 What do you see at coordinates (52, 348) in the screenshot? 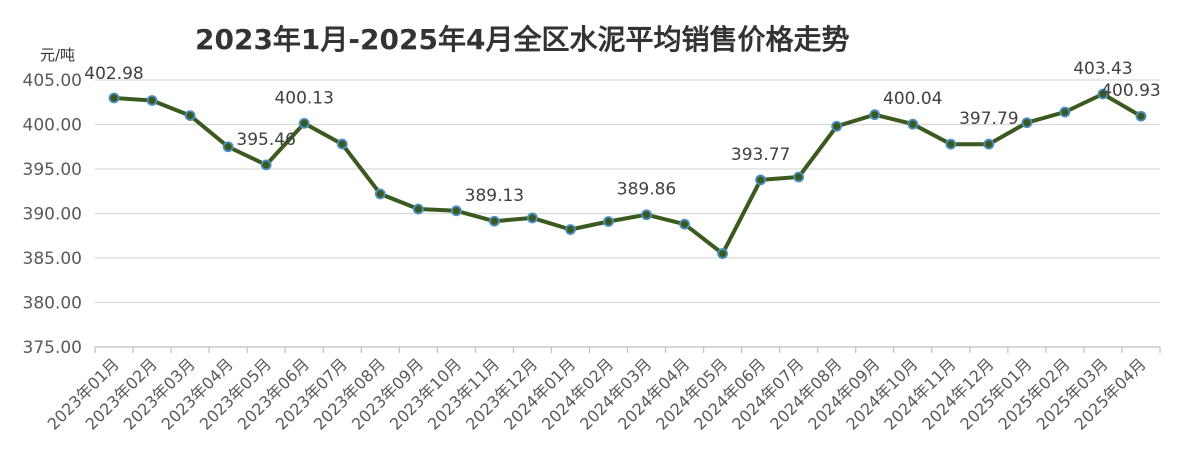
I see `y-tick-label: 375.00` at bounding box center [52, 348].